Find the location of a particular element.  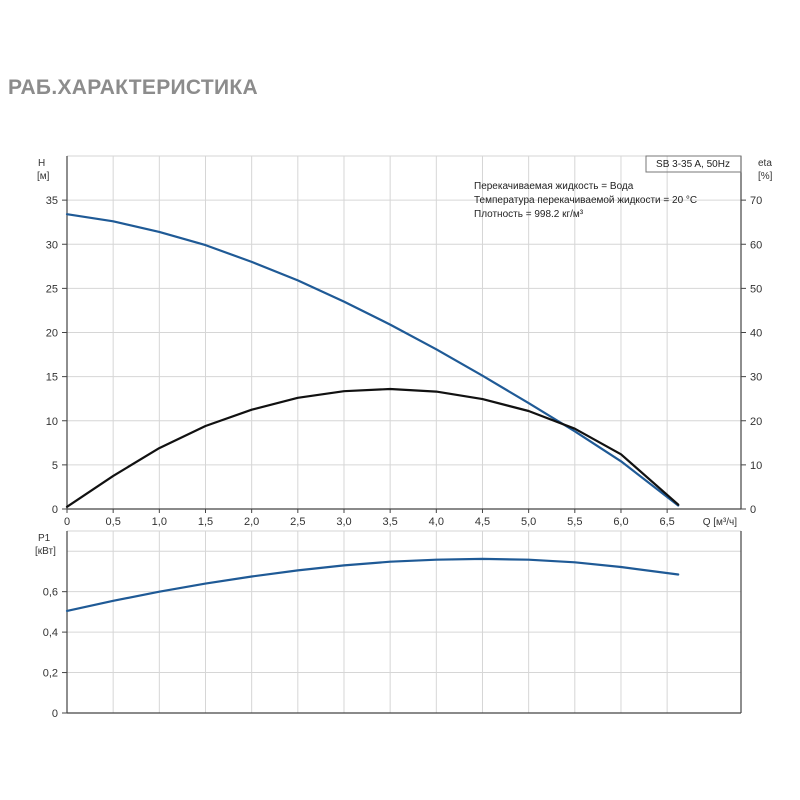

product-label: SB 3-35 A, 50Hz is located at coordinates (693, 164).